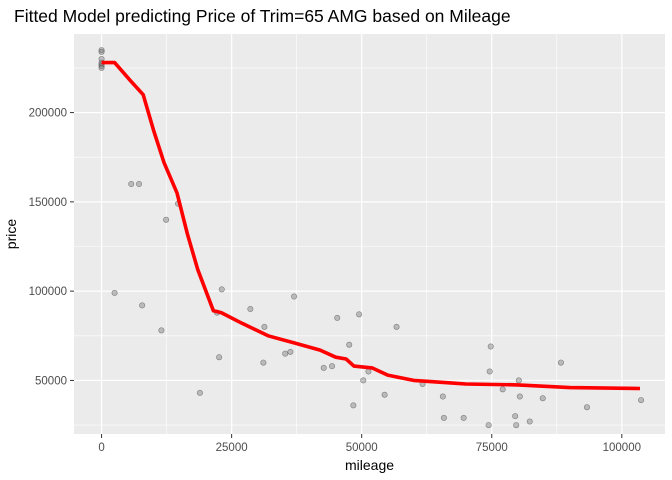 The image size is (672, 480). What do you see at coordinates (232, 448) in the screenshot?
I see `x-tick-label: 25000` at bounding box center [232, 448].